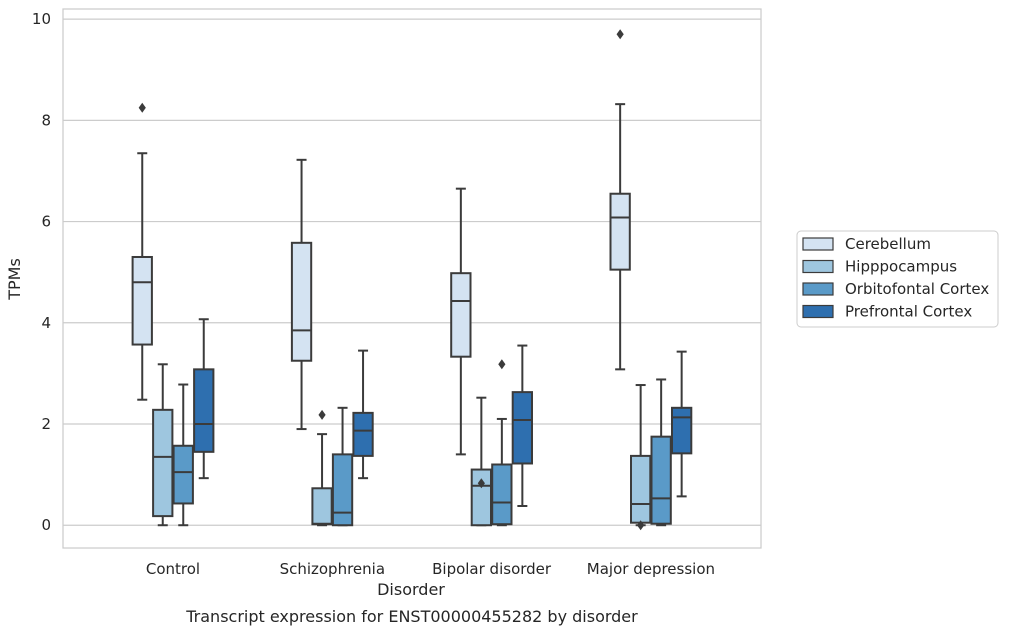 The image size is (1009, 634). Describe the element at coordinates (46, 222) in the screenshot. I see `y-tick-label: 6` at that location.